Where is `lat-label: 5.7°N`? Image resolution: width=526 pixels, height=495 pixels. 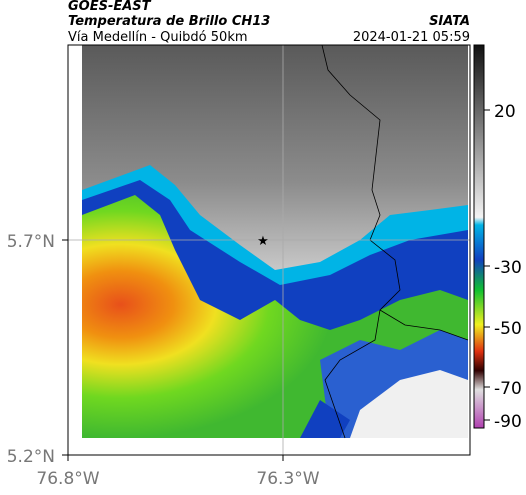 lat-label: 5.7°N is located at coordinates (31, 242).